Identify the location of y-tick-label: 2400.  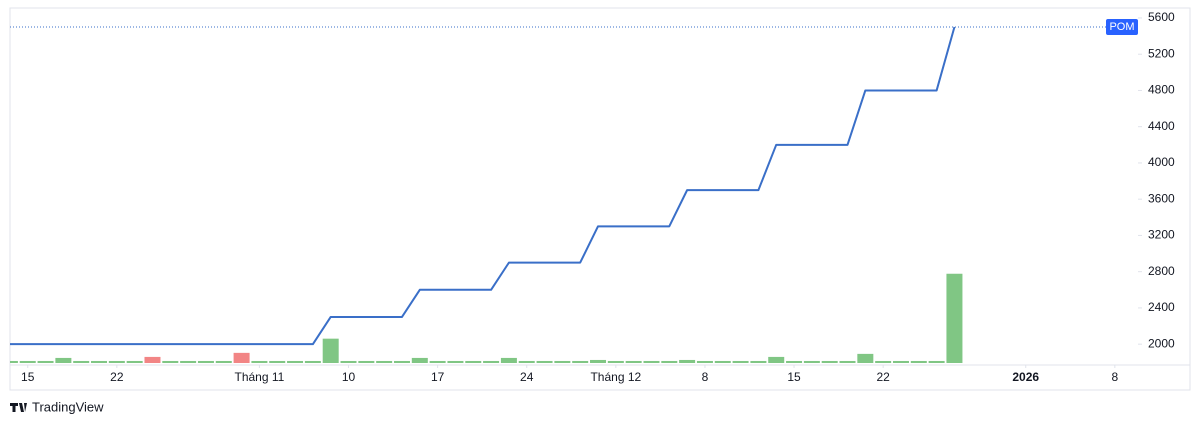
(1161, 307).